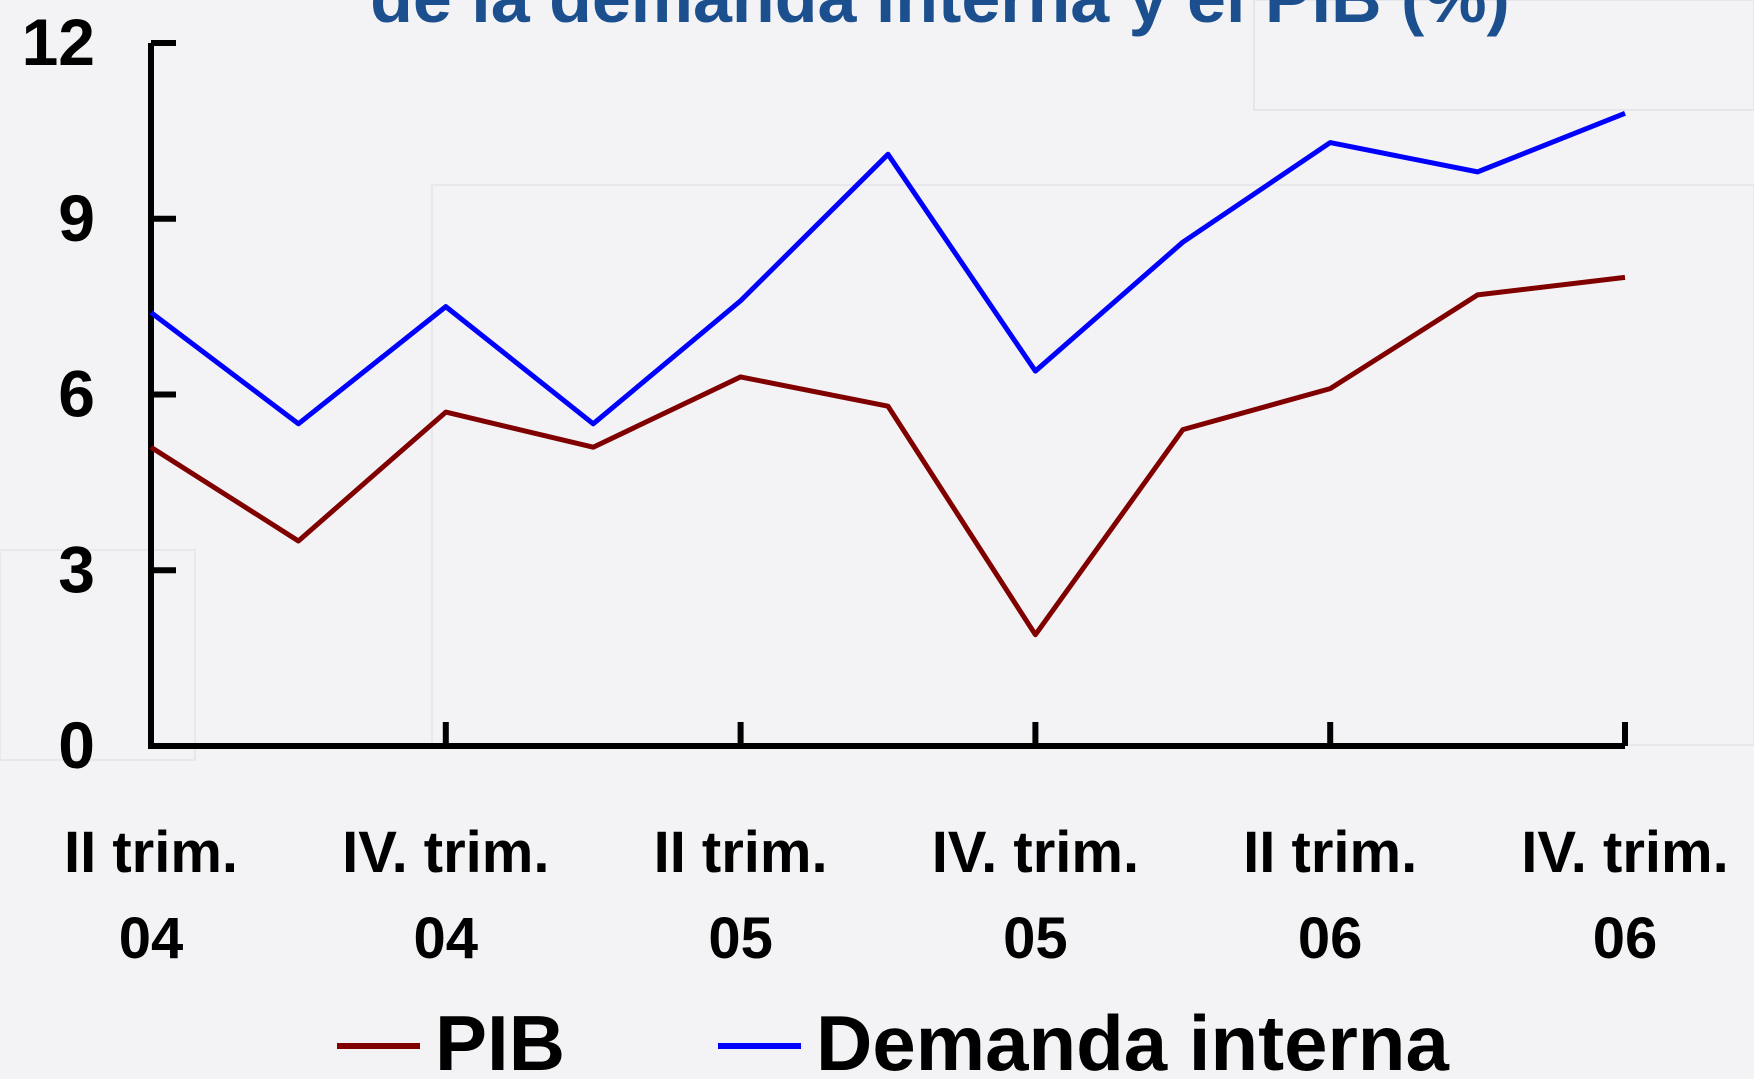  Describe the element at coordinates (446, 895) in the screenshot. I see `x-tick-label: IV. trim. 04` at that location.